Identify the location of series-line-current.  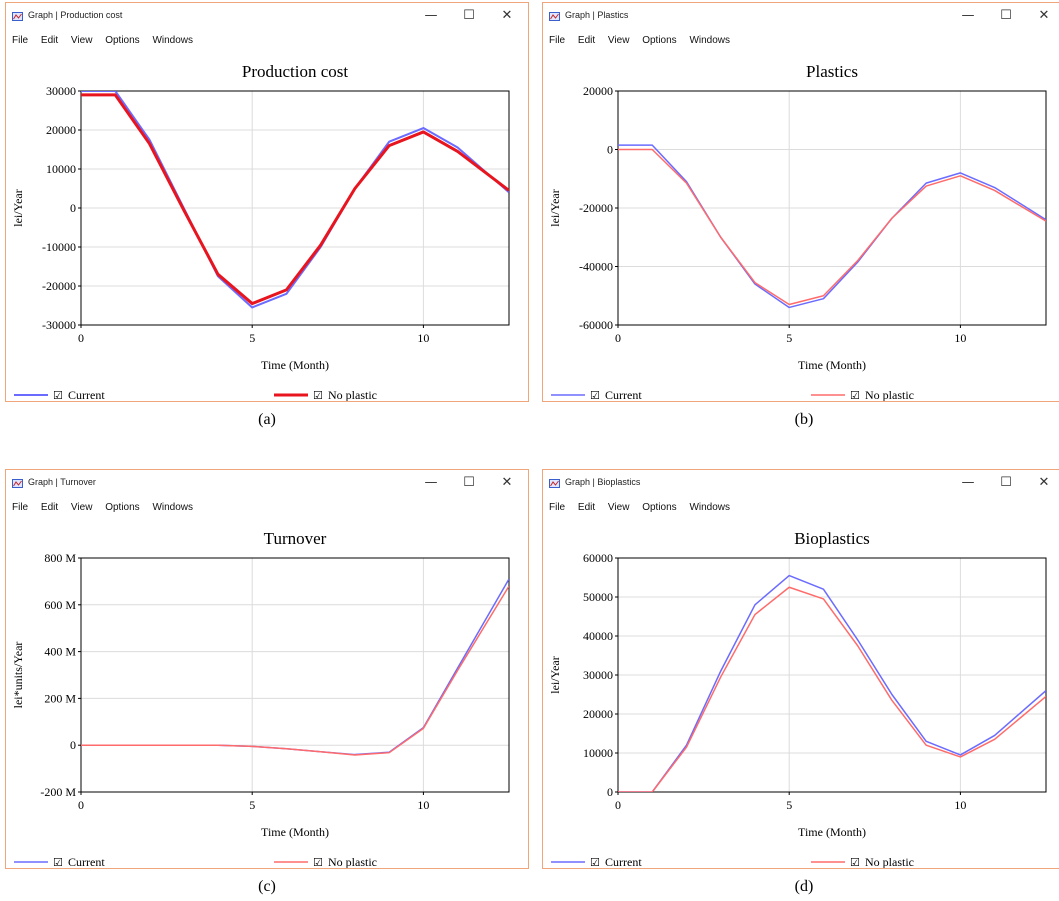
(832, 683).